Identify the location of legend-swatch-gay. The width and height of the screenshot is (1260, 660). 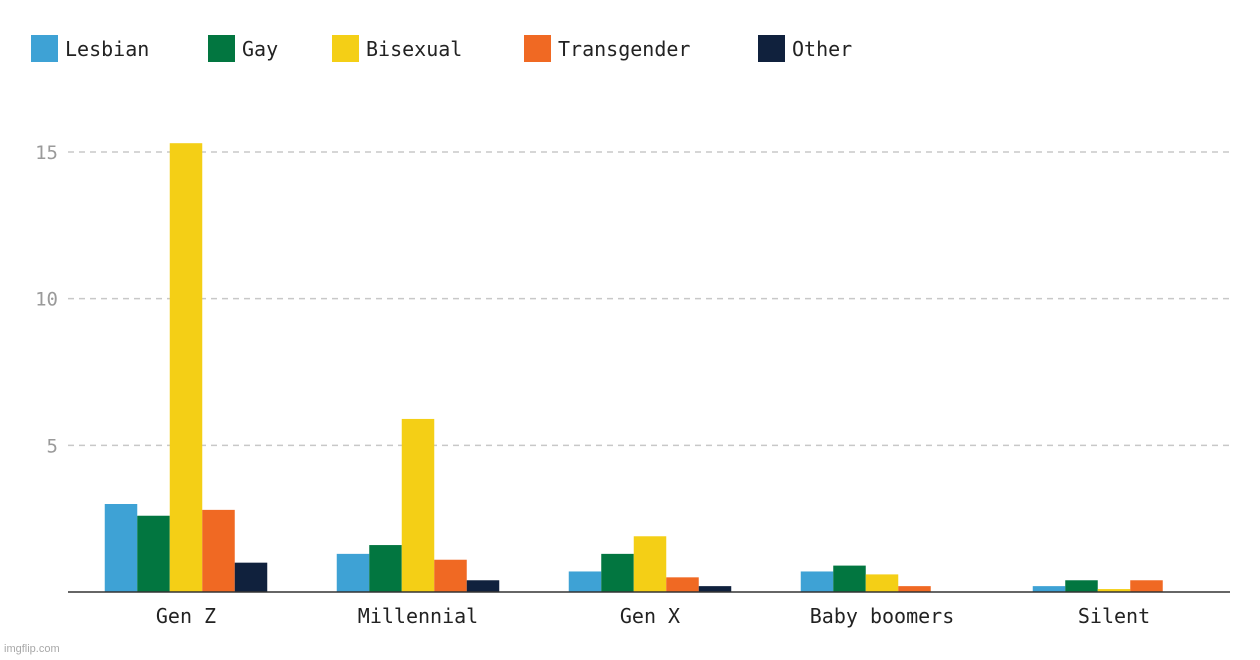
(221, 48).